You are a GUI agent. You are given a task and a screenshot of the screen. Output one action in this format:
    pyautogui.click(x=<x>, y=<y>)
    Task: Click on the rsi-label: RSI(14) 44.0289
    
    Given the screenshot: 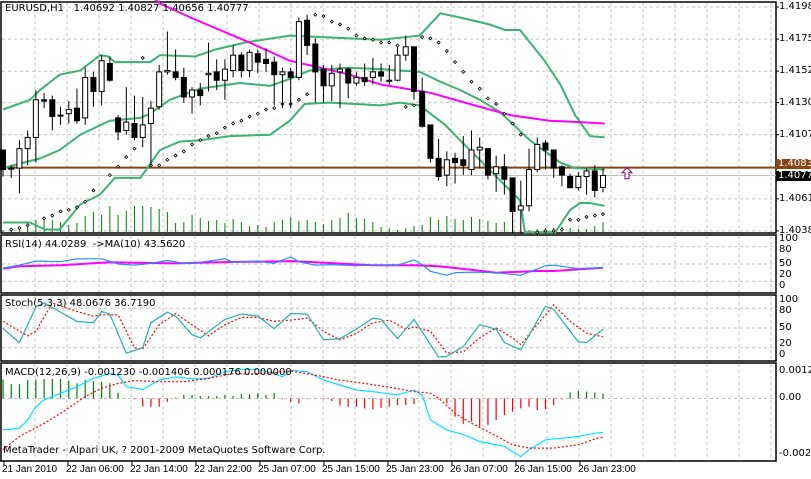 What is the action you would take?
    pyautogui.click(x=46, y=244)
    